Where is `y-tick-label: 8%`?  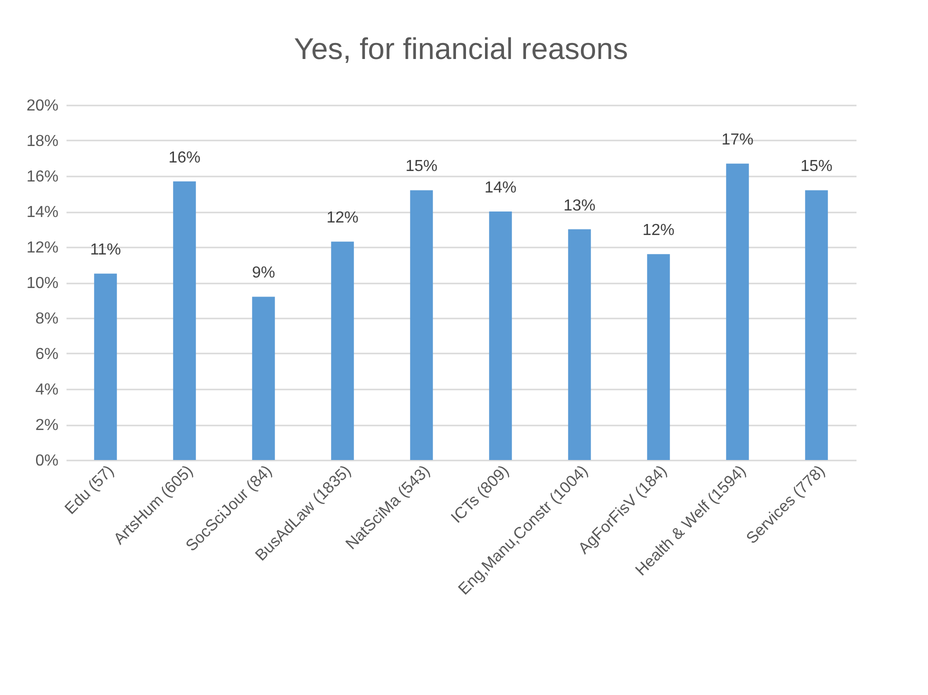 y-tick-label: 8% is located at coordinates (46, 319).